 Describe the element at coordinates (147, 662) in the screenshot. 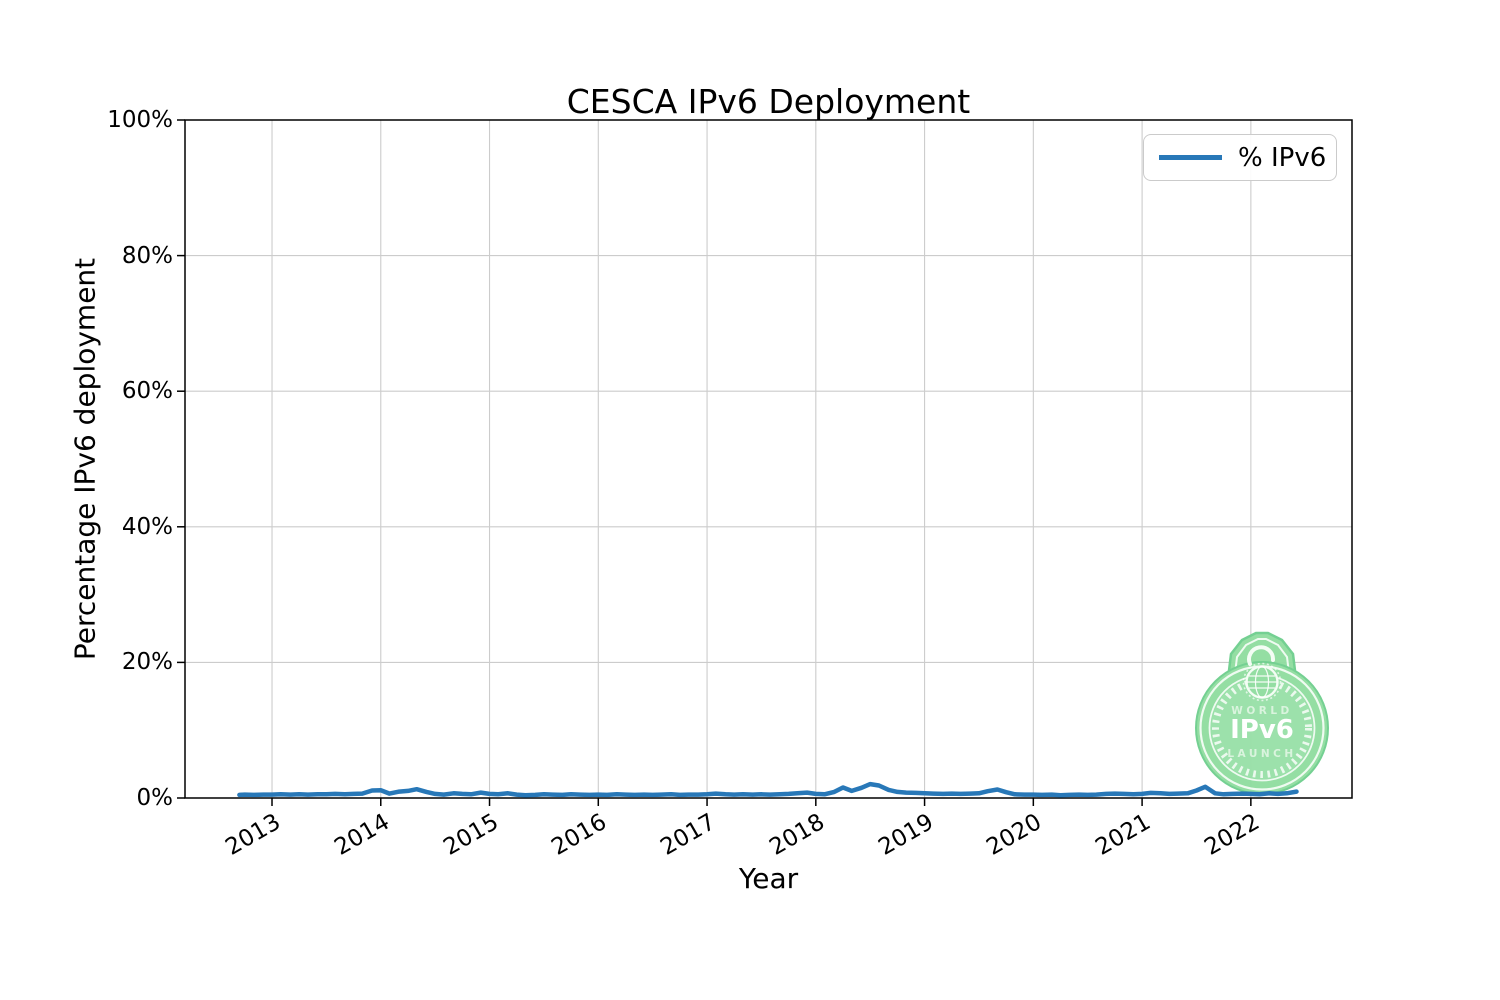

I see `y-tick-20: 20%` at that location.